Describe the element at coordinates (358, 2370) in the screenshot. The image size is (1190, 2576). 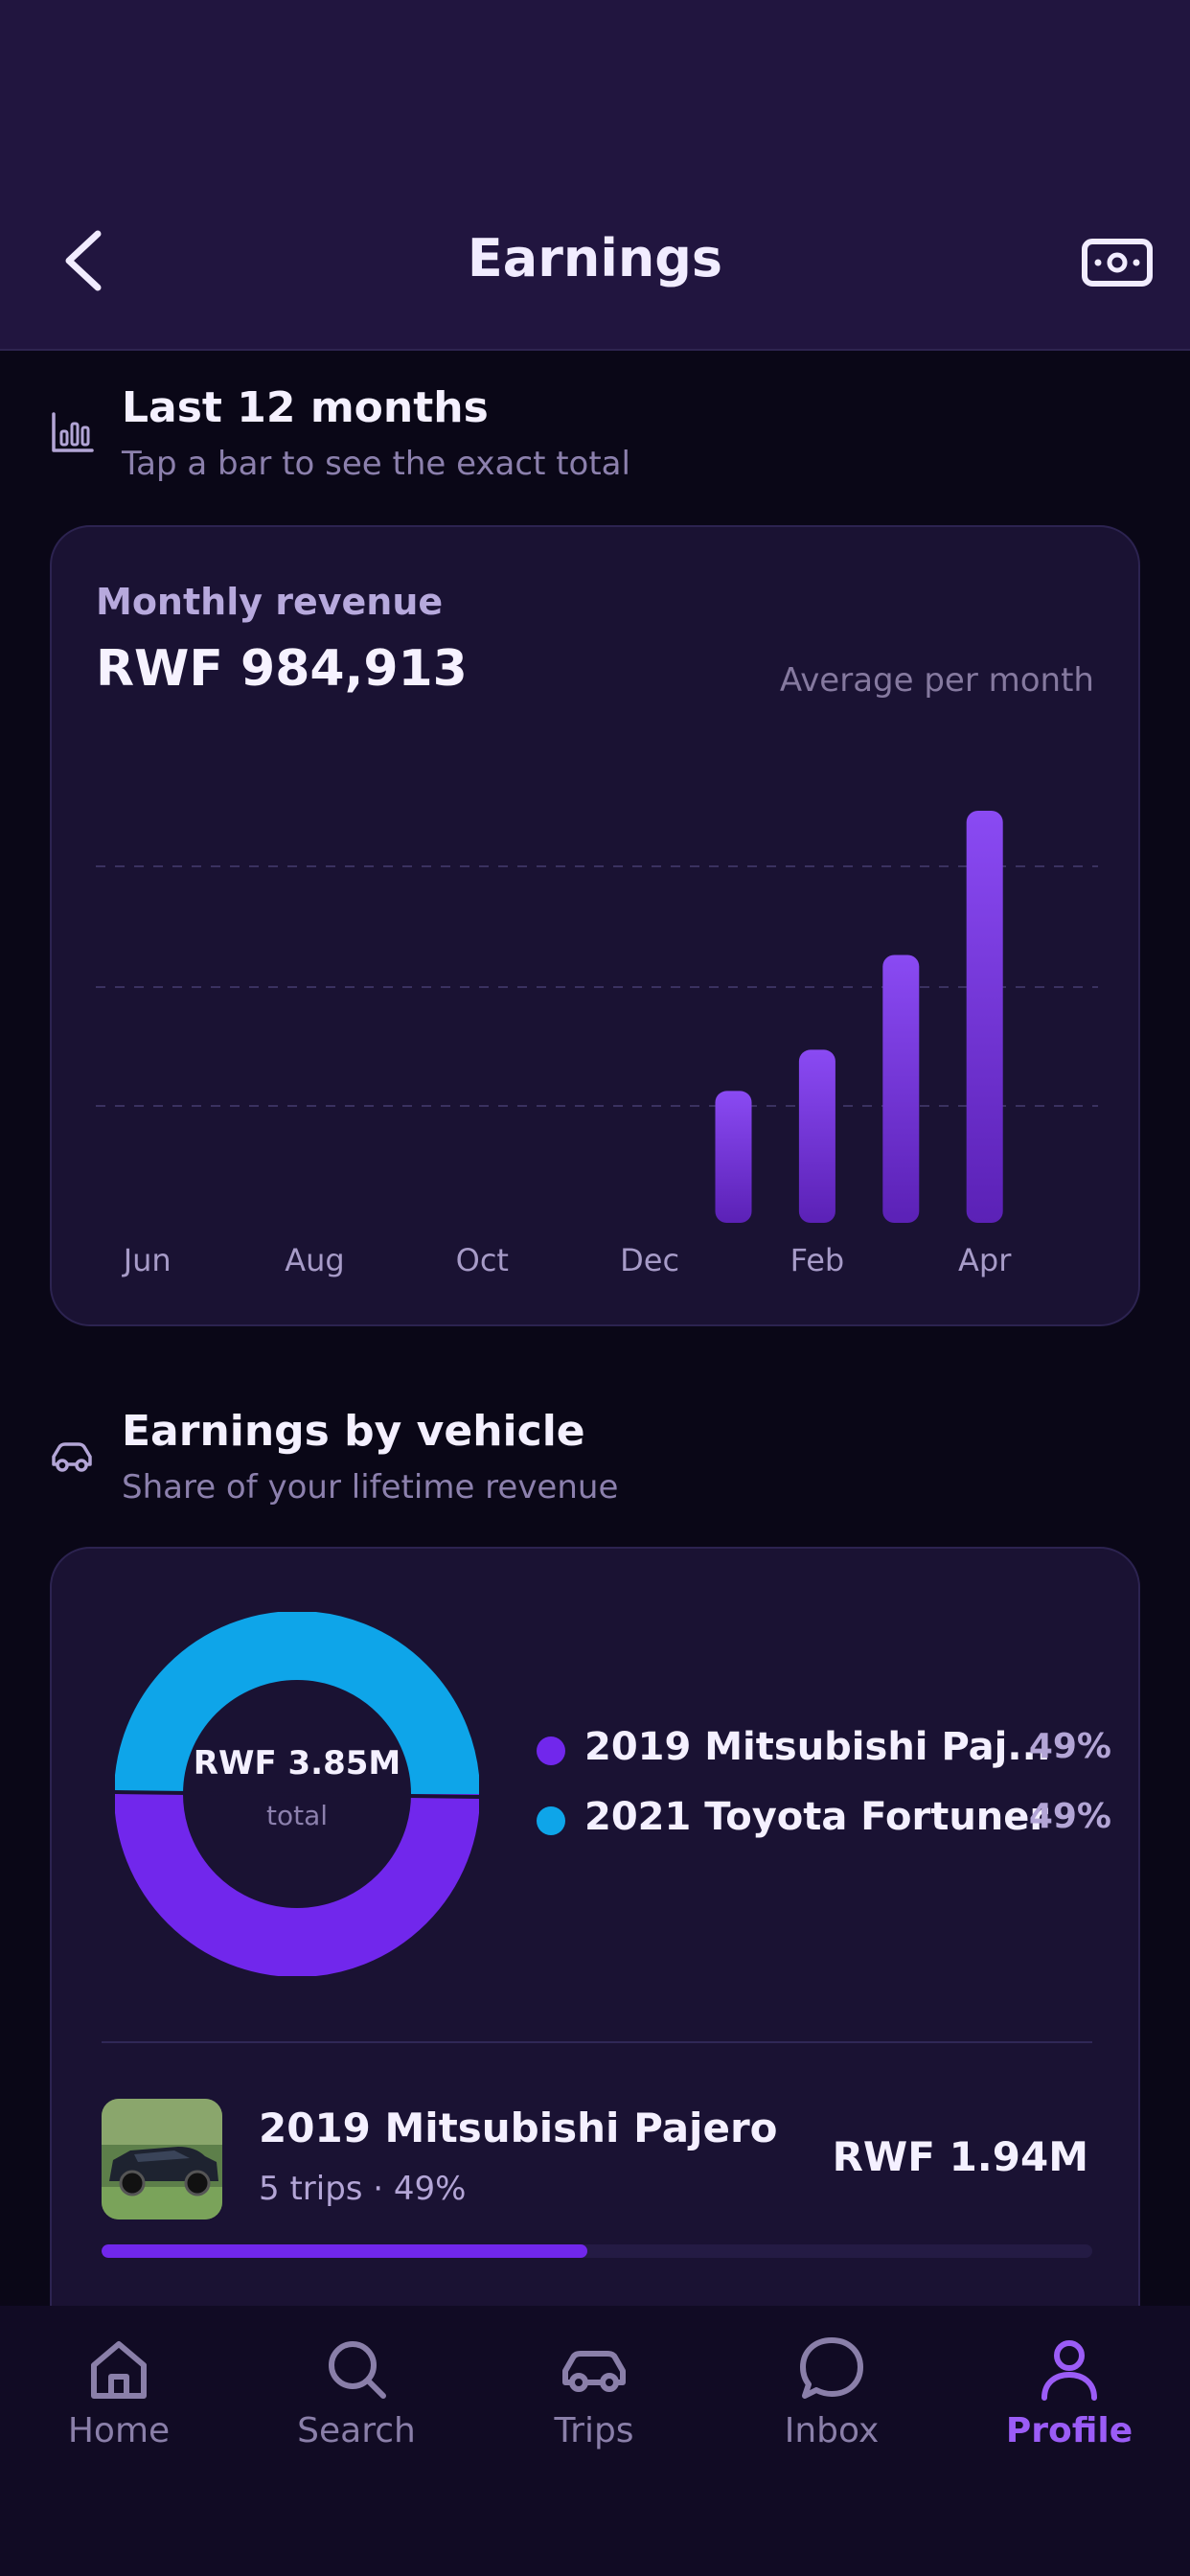
I see `search-icon` at that location.